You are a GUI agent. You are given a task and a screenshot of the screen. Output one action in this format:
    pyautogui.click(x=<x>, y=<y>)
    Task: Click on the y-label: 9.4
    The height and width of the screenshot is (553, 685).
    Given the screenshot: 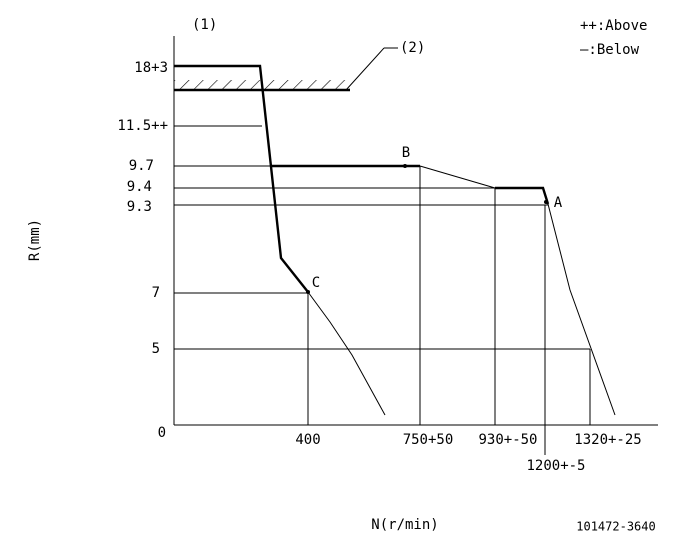 What is the action you would take?
    pyautogui.click(x=139, y=187)
    